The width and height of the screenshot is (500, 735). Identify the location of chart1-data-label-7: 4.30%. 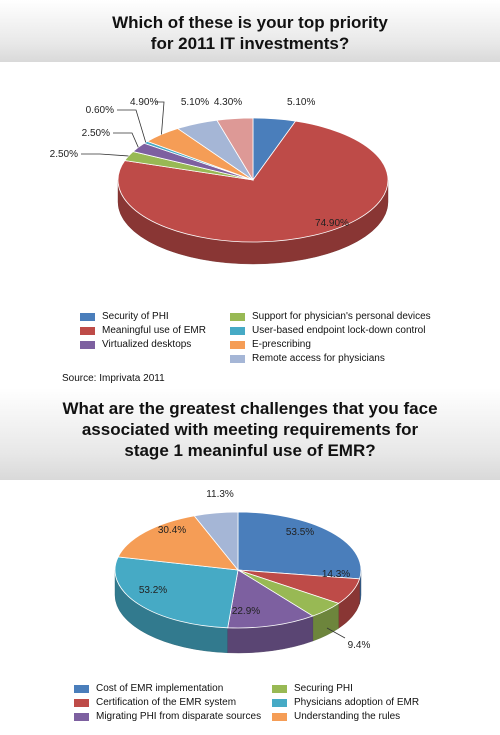
(228, 102).